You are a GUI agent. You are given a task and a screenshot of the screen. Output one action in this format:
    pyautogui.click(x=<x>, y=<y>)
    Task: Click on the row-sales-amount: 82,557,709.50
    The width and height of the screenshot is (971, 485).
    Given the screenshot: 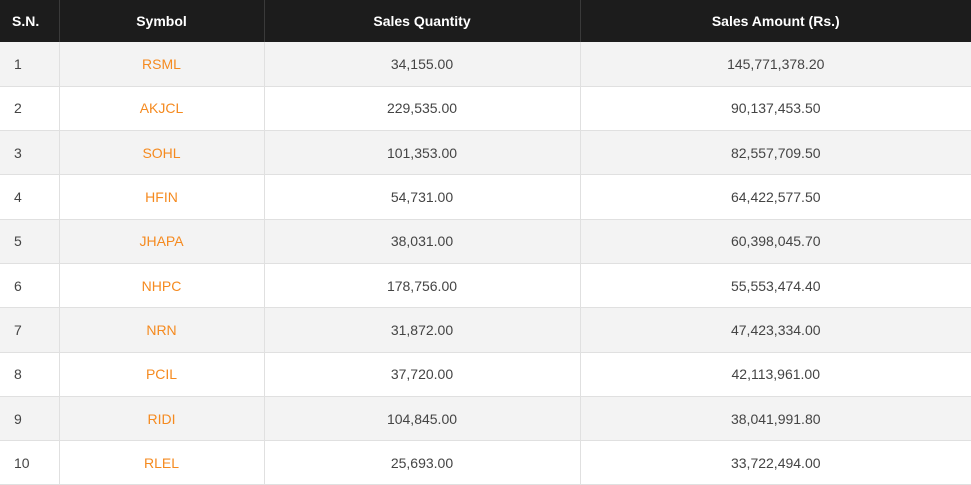 What is the action you would take?
    pyautogui.click(x=775, y=153)
    